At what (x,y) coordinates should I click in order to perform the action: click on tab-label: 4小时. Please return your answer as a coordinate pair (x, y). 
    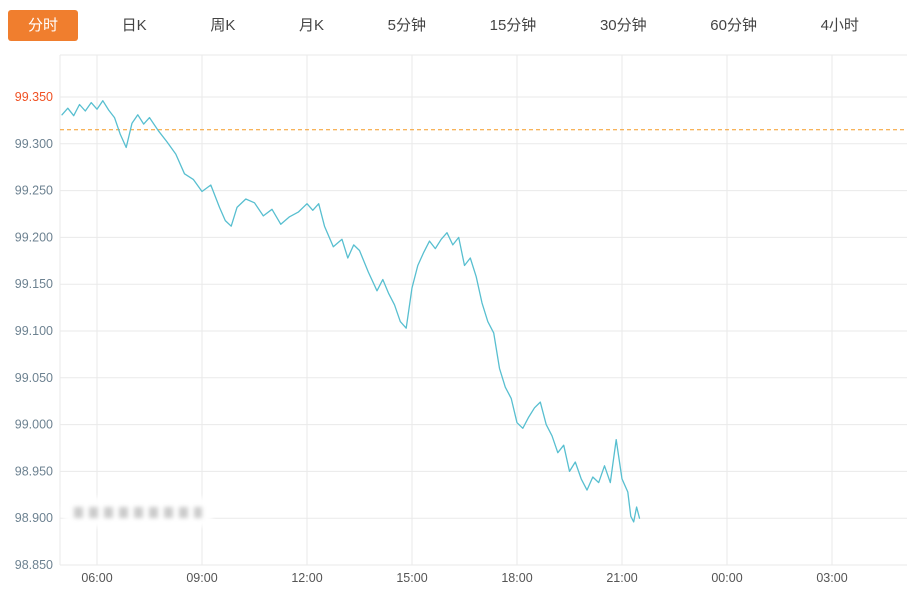
    Looking at the image, I should click on (839, 25).